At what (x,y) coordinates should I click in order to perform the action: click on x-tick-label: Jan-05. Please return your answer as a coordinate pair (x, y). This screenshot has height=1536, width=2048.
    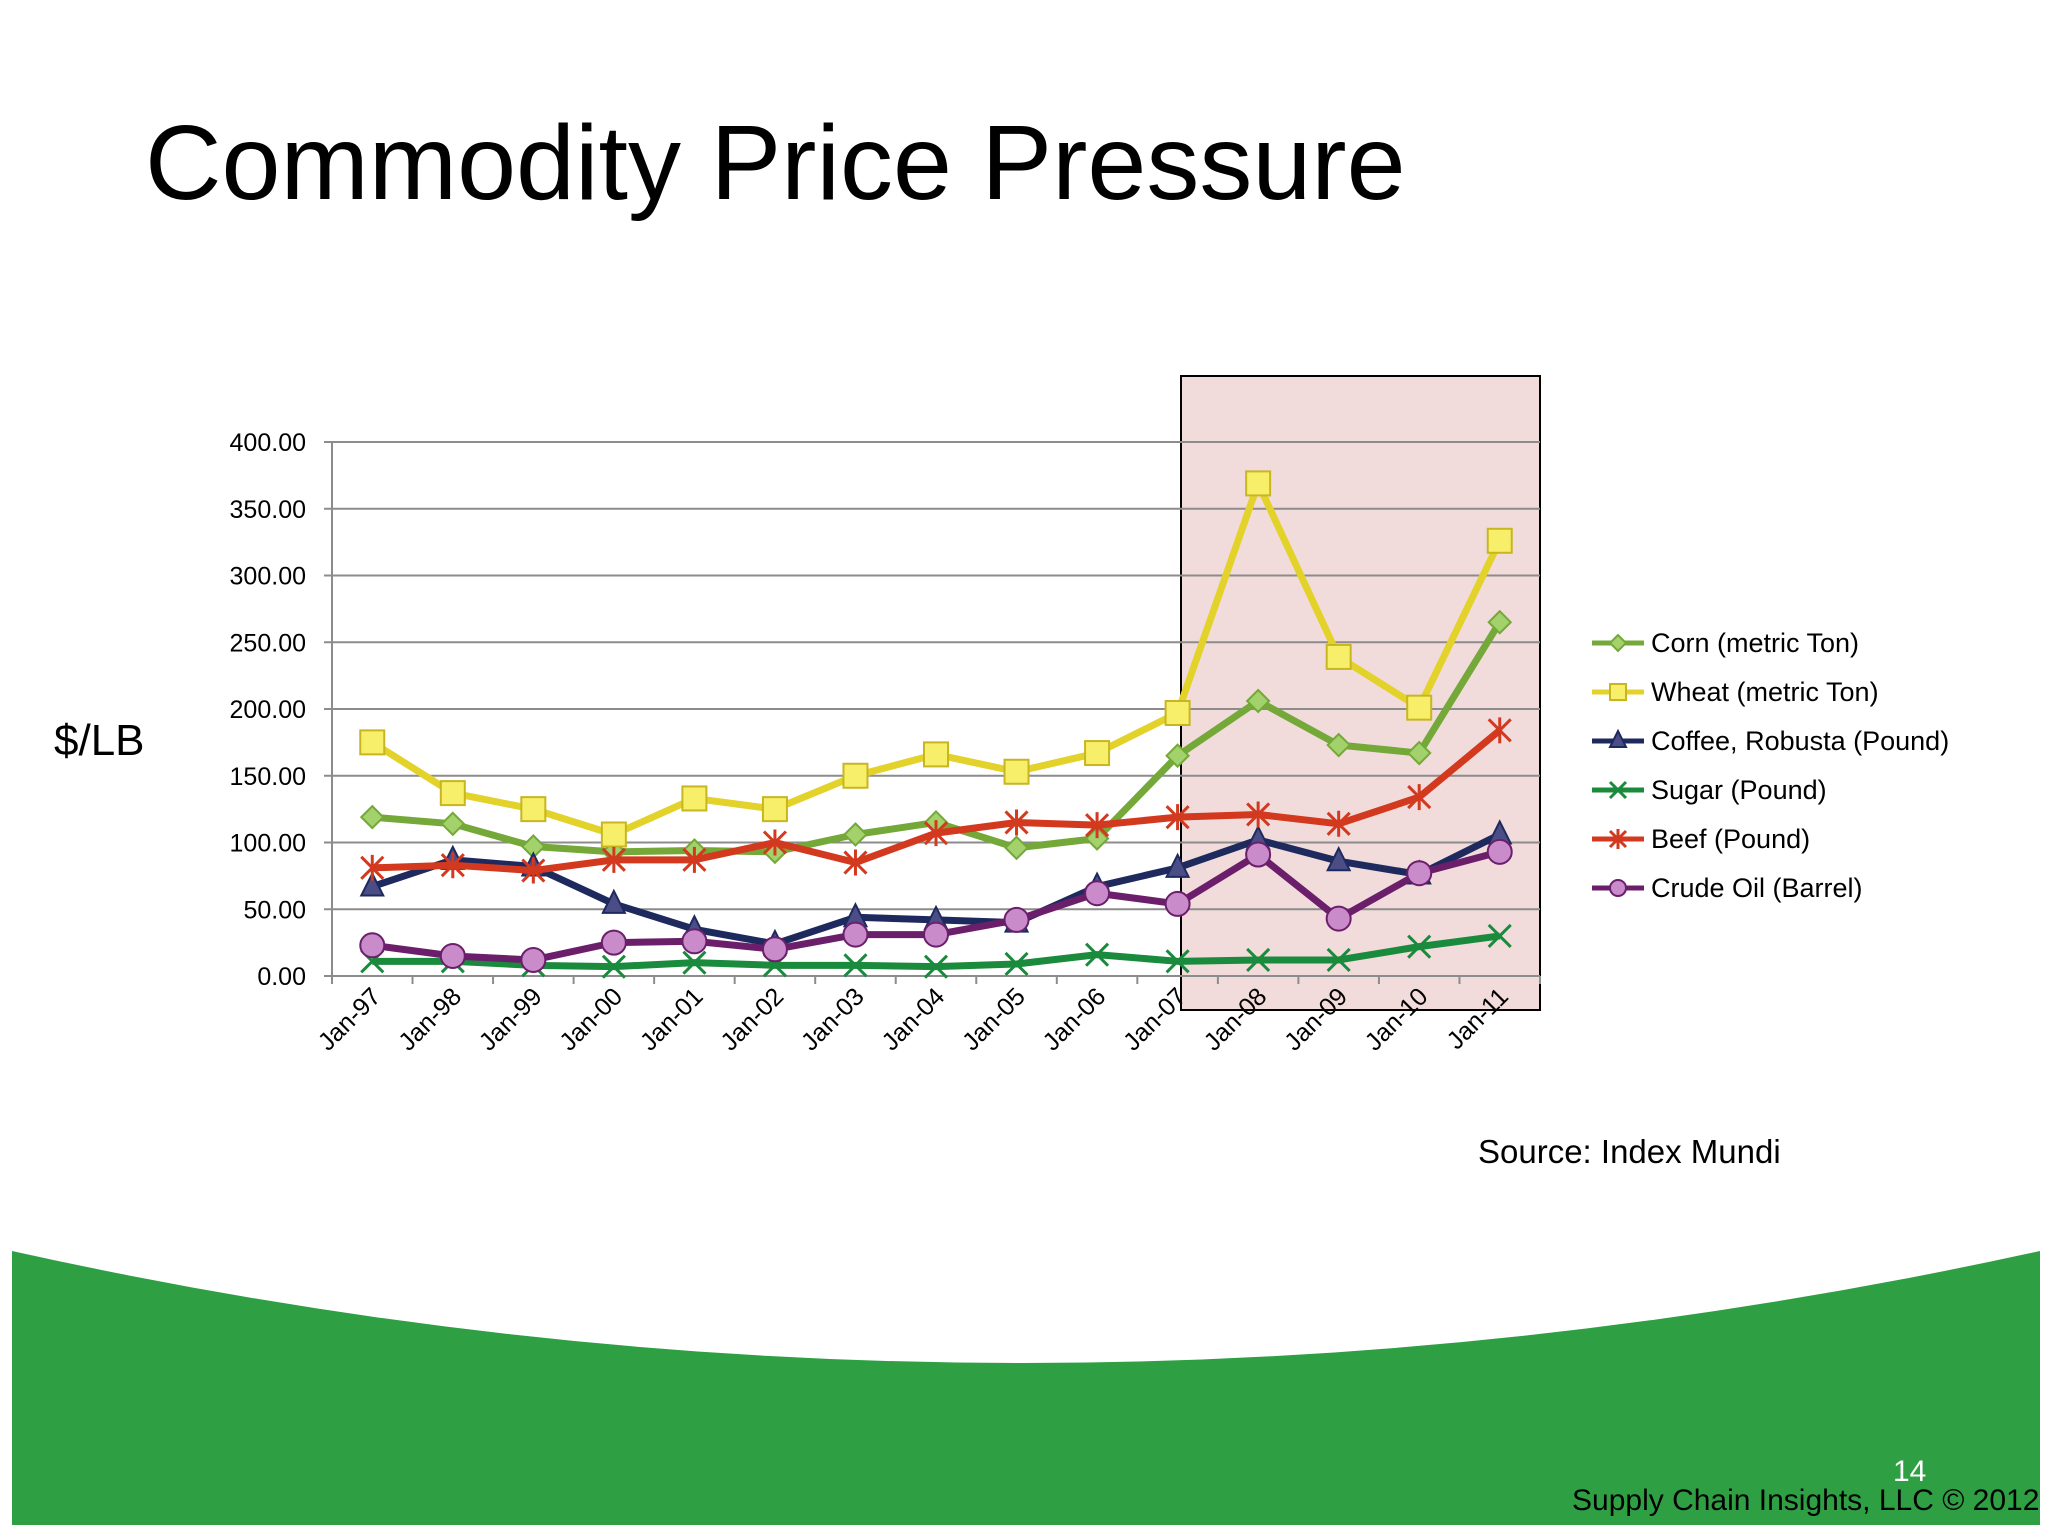
    Looking at the image, I should click on (994, 1019).